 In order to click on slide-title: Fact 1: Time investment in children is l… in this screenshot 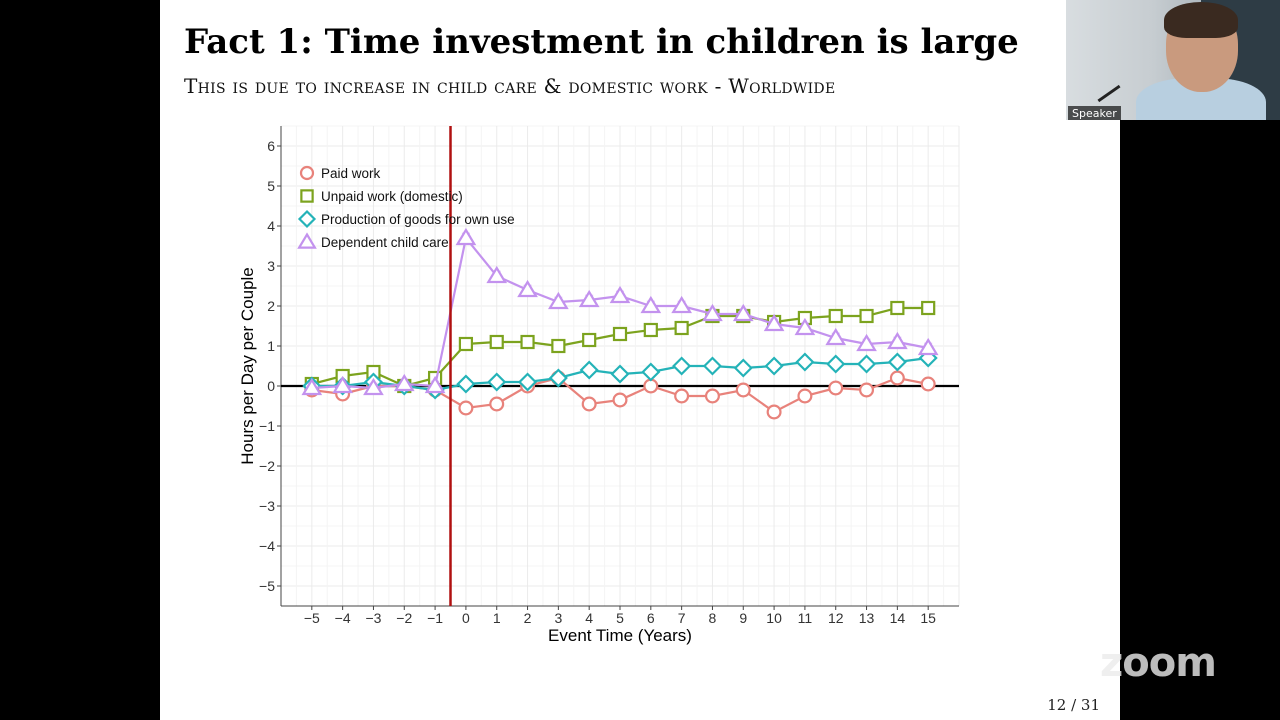, I will do `click(601, 42)`.